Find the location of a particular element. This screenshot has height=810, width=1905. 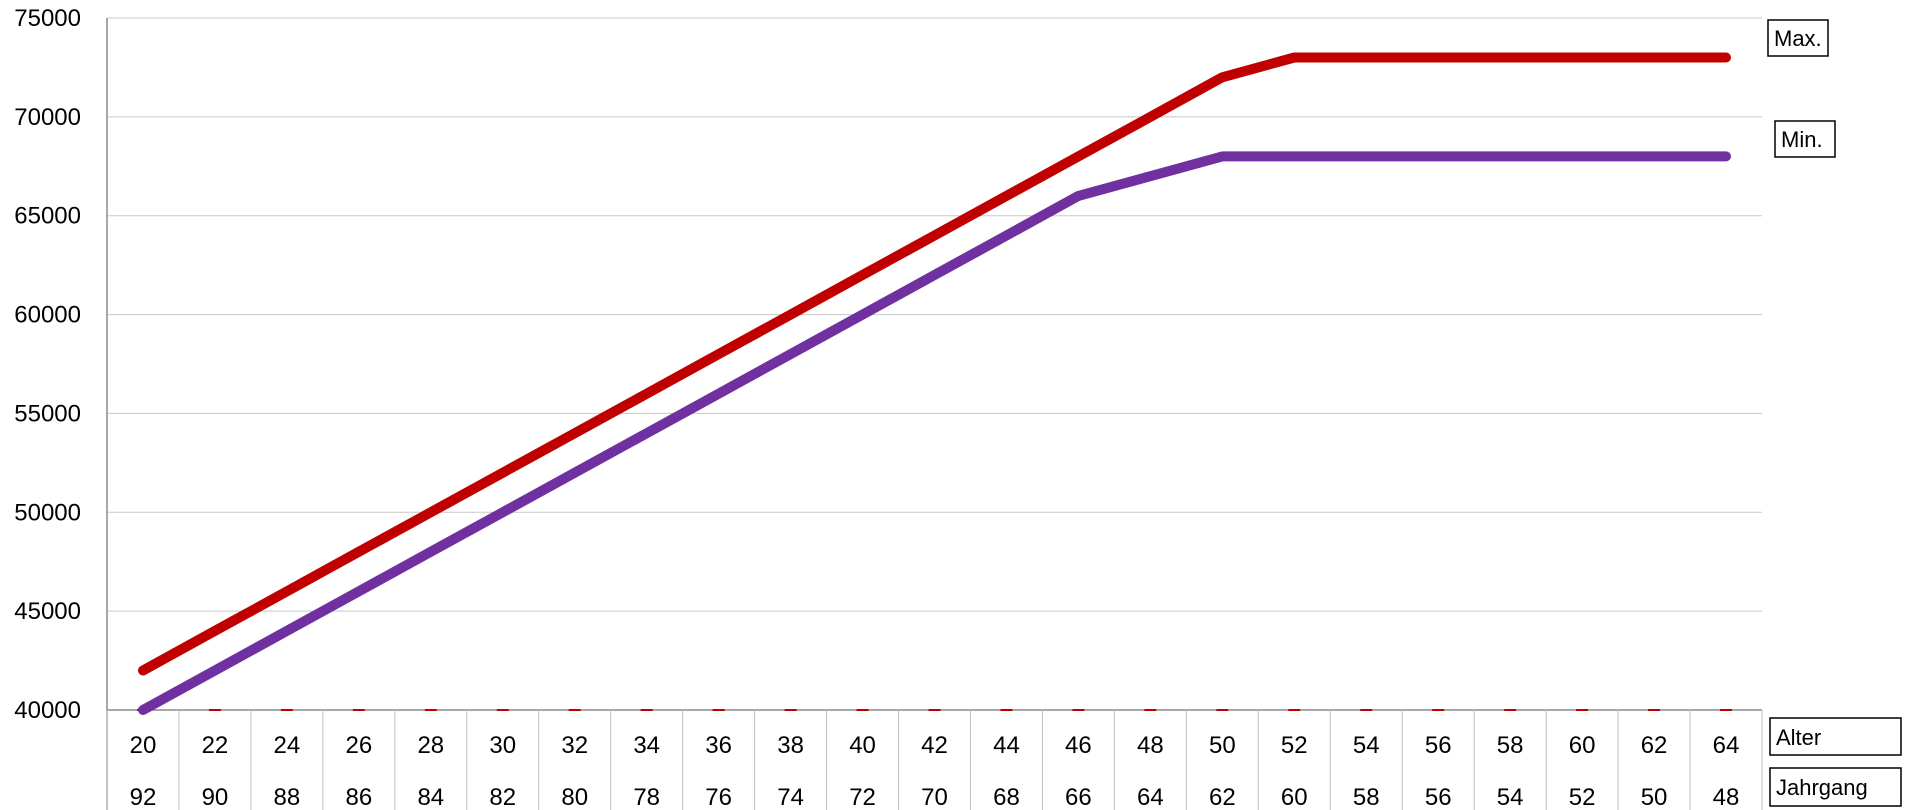

y-tick-label: 70000 is located at coordinates (47, 117).